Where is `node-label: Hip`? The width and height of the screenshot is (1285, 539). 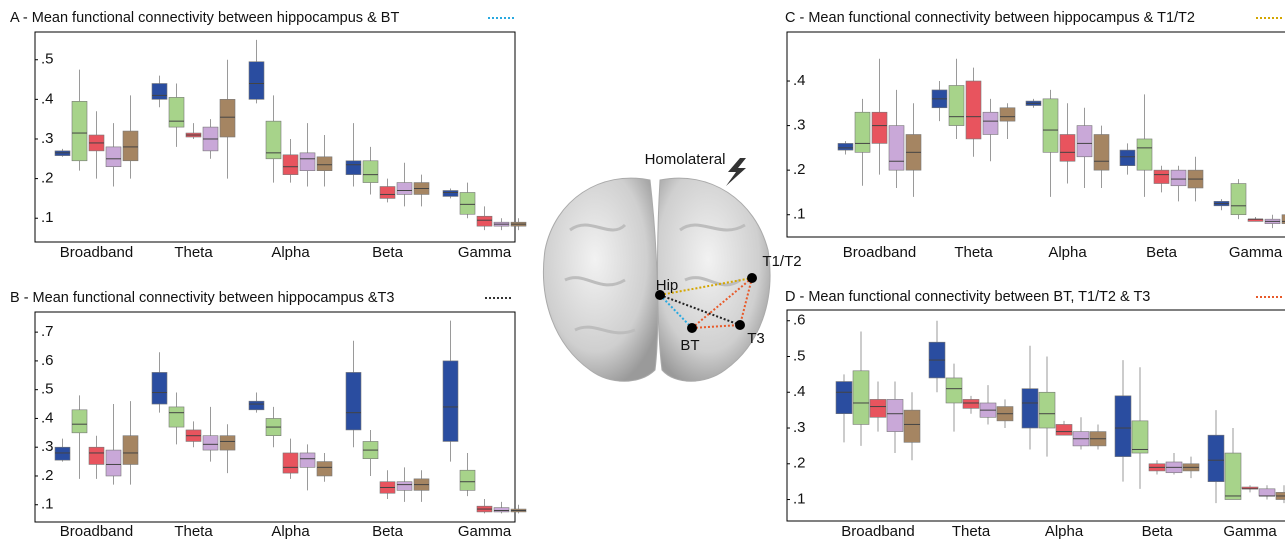 node-label: Hip is located at coordinates (667, 285).